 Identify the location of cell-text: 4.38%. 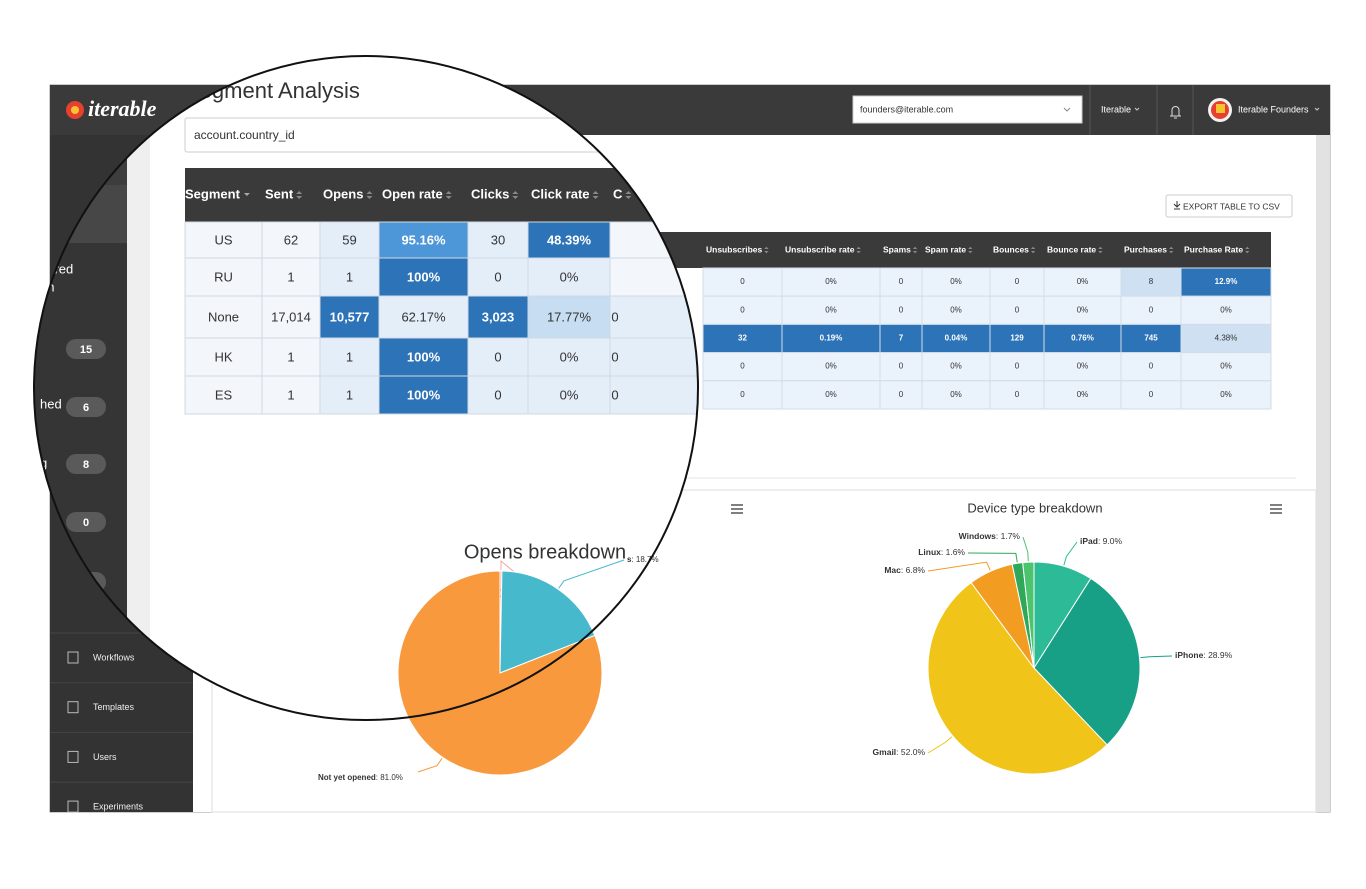
(1226, 338).